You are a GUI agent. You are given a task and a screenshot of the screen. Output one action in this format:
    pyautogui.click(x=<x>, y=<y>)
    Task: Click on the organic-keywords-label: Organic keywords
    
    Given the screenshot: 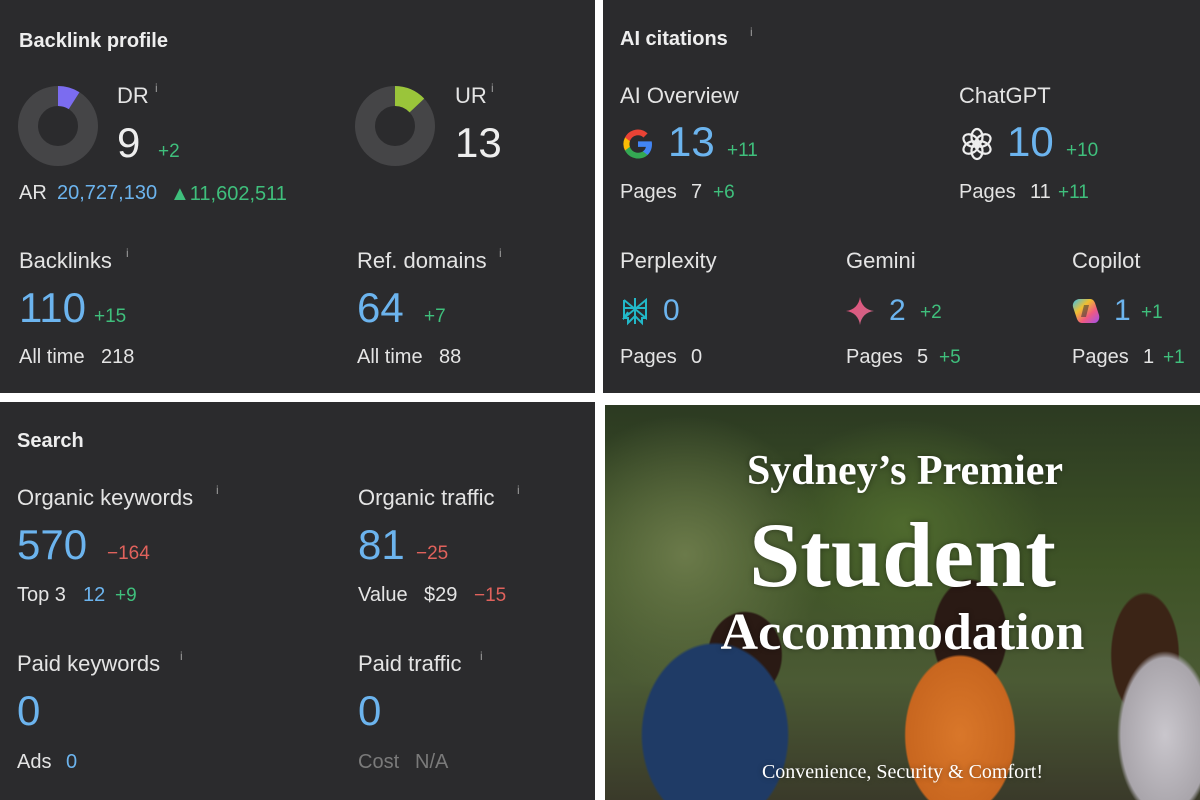 What is the action you would take?
    pyautogui.click(x=105, y=497)
    